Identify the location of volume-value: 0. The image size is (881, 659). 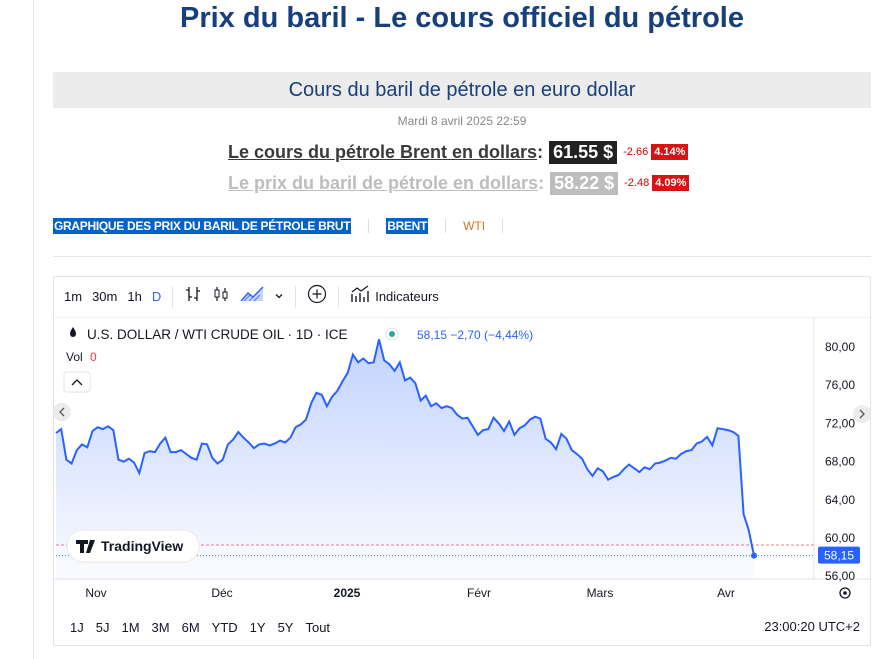
(93, 357).